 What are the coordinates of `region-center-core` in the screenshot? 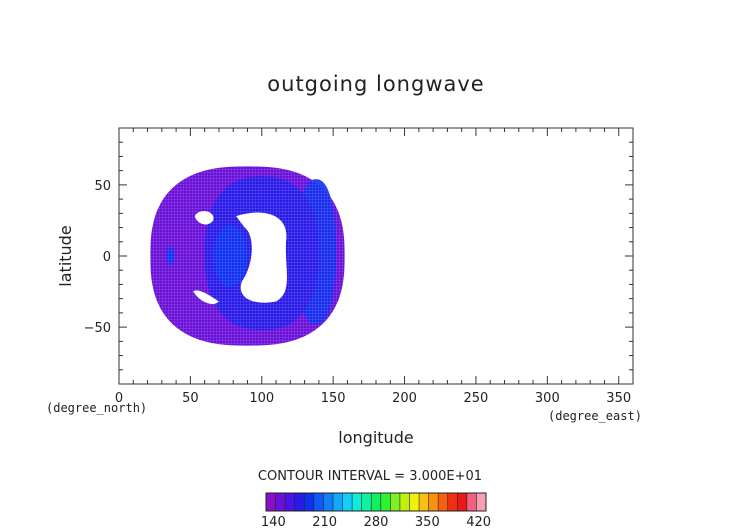 It's located at (230, 256).